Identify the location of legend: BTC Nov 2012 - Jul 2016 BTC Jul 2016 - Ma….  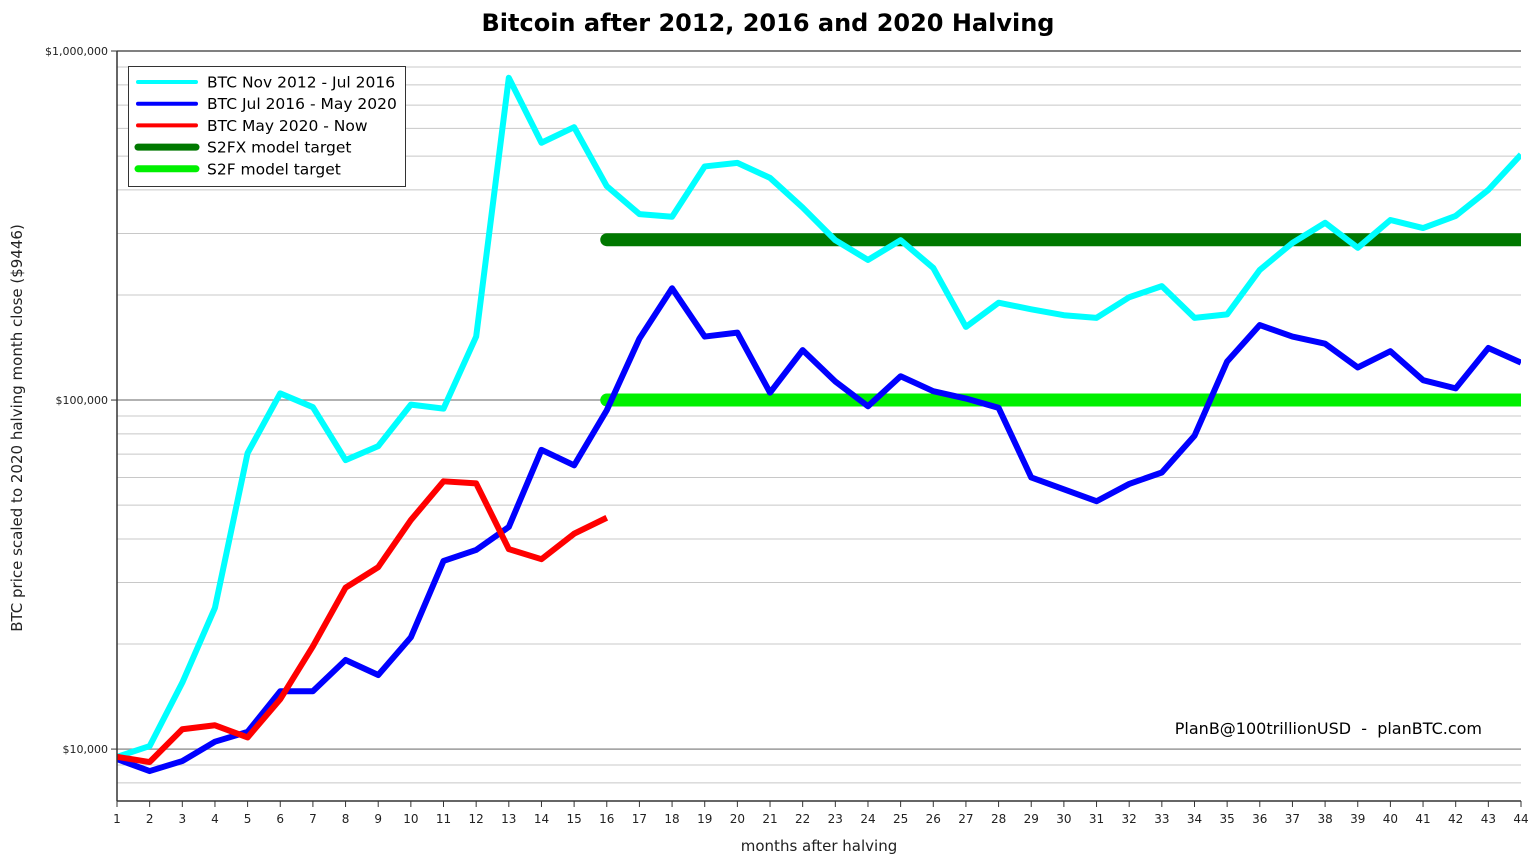
(267, 126).